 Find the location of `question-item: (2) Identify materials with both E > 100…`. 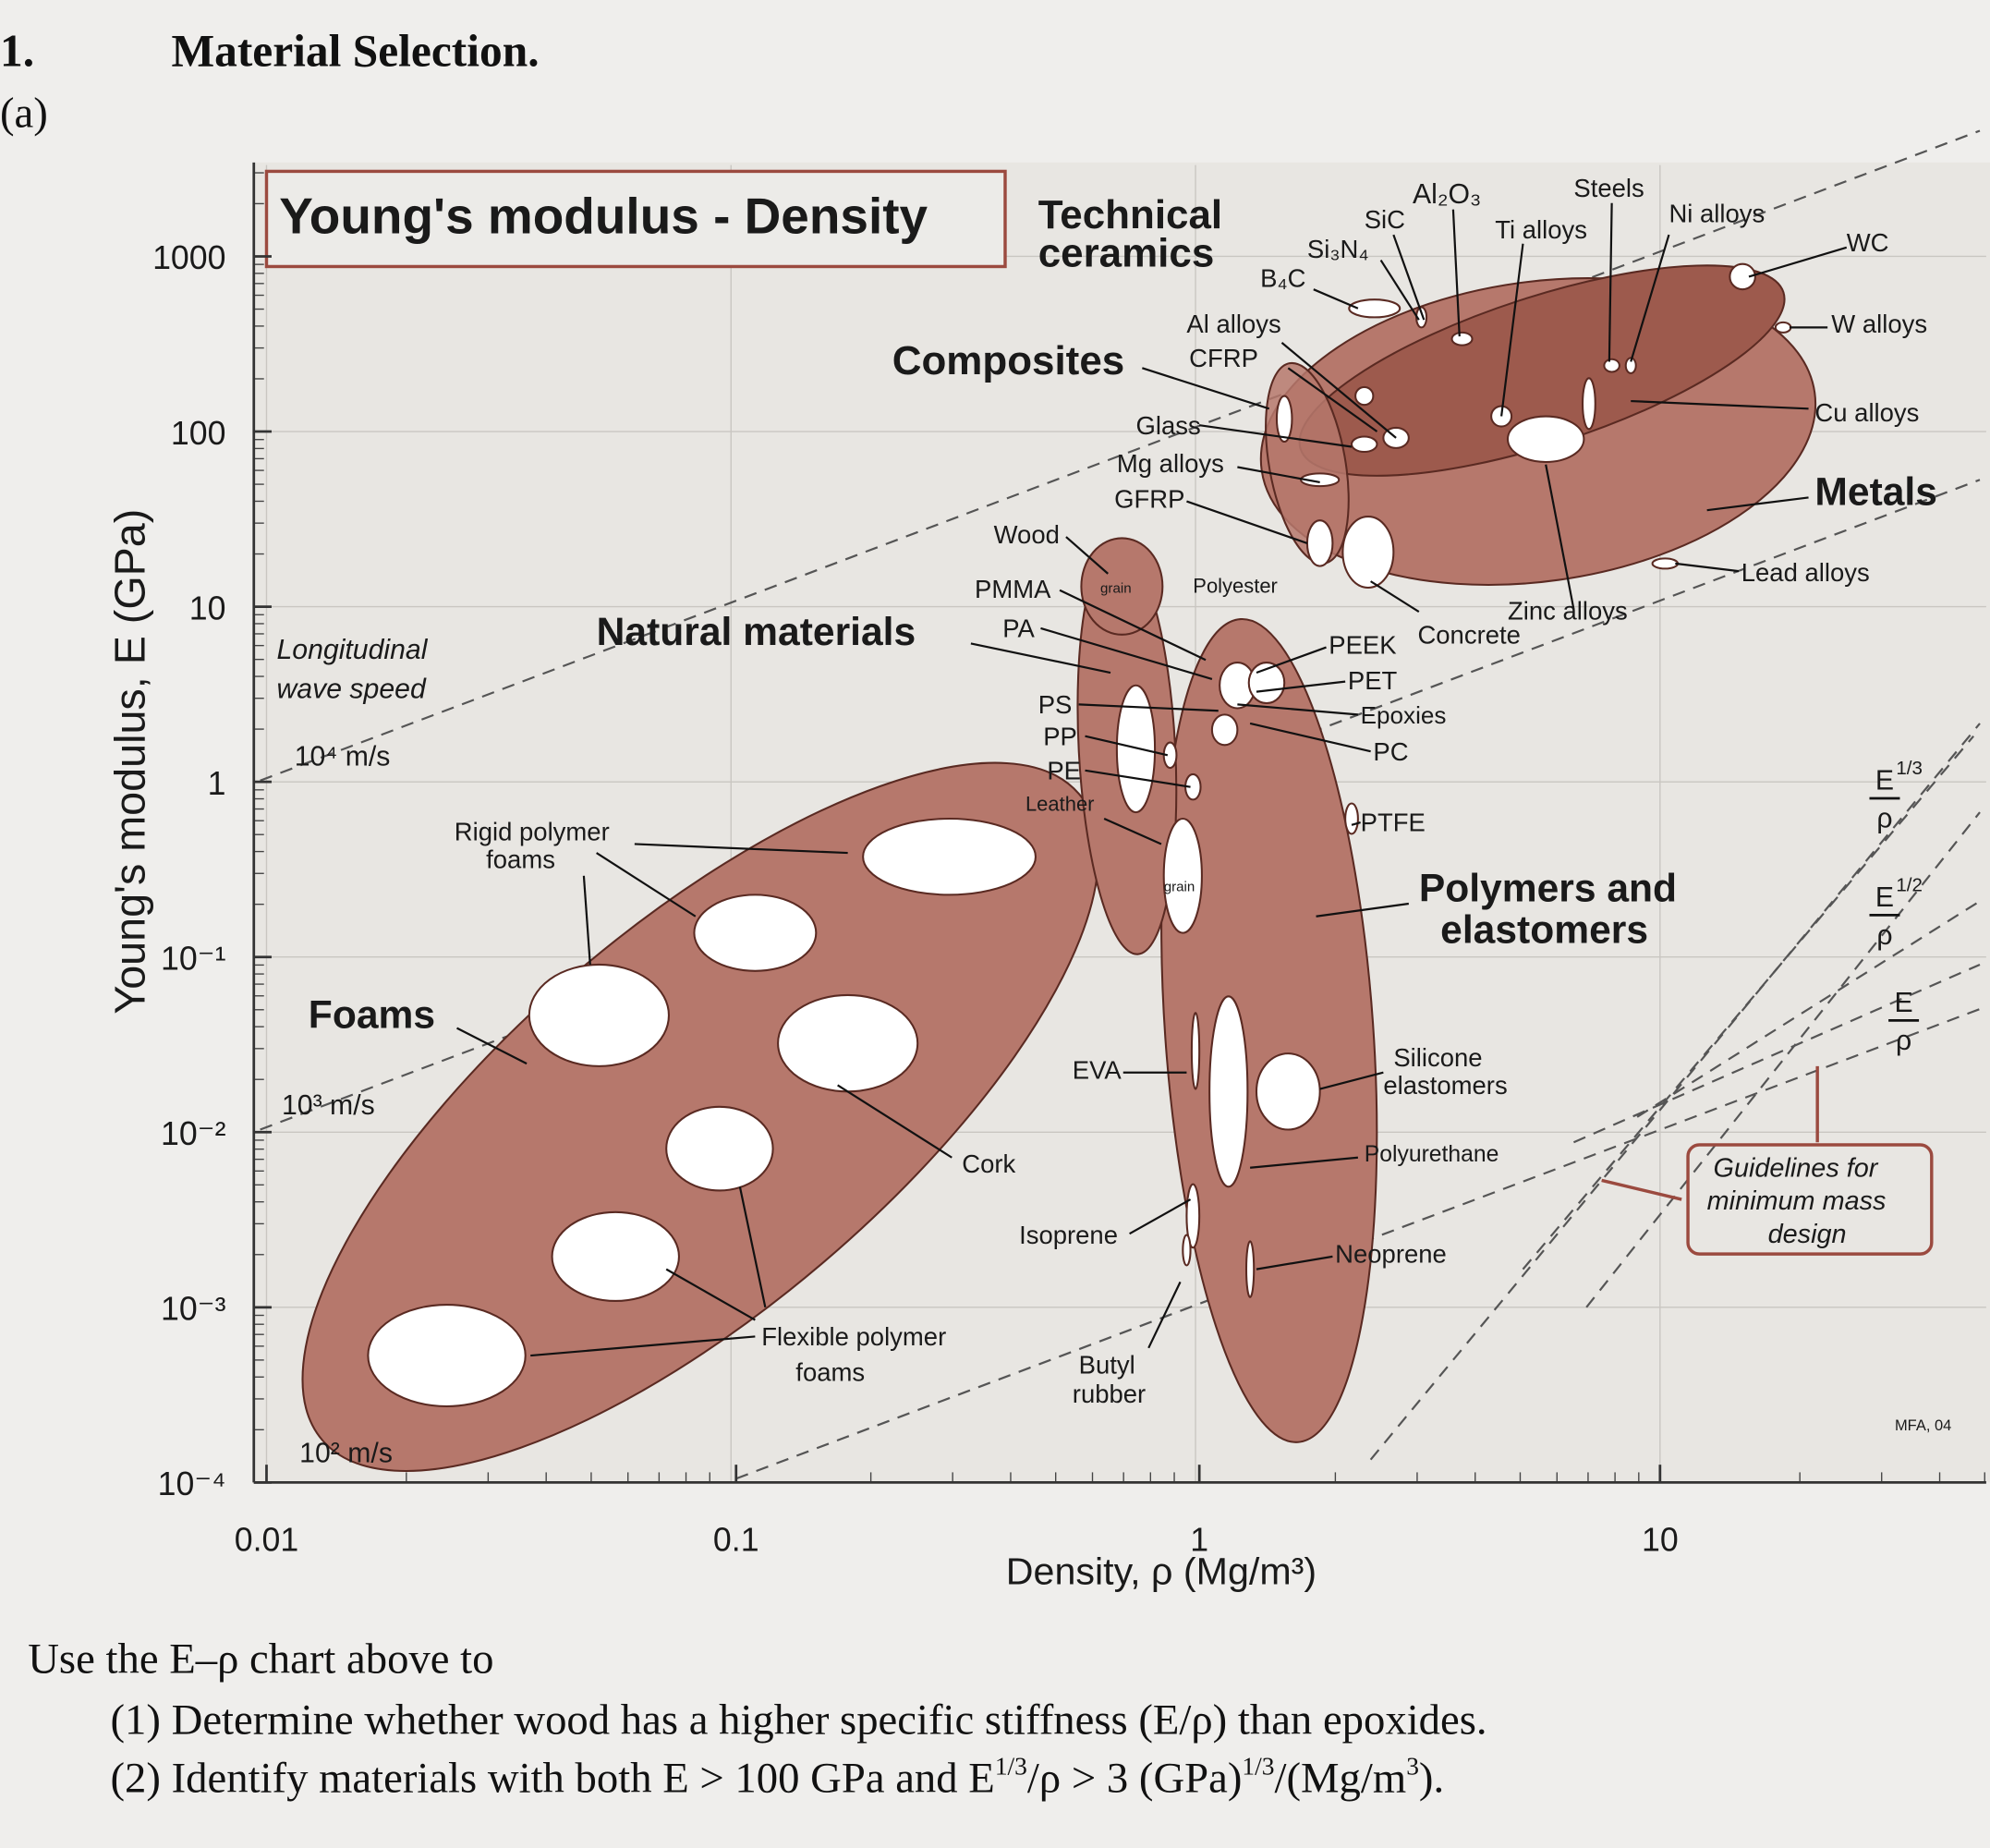

question-item: (2) Identify materials with both E > 100… is located at coordinates (778, 1777).